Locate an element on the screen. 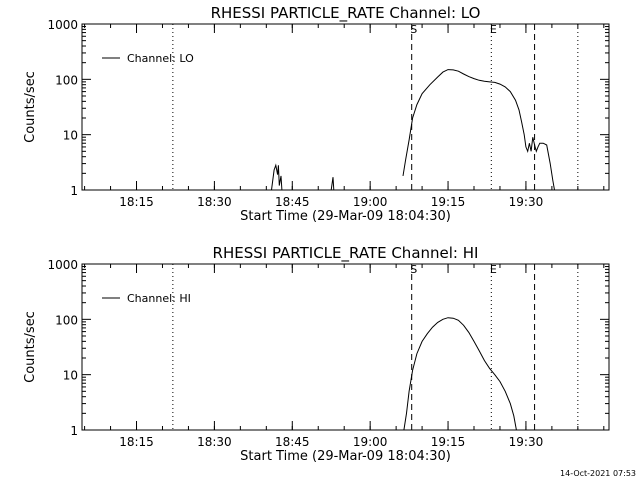  chart-title: RHESSI PARTICLE_RATE Channel: HI is located at coordinates (346, 253).